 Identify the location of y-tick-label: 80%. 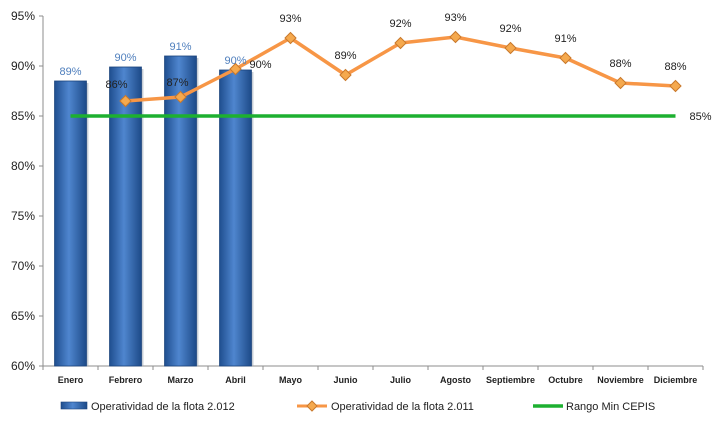
(23, 166).